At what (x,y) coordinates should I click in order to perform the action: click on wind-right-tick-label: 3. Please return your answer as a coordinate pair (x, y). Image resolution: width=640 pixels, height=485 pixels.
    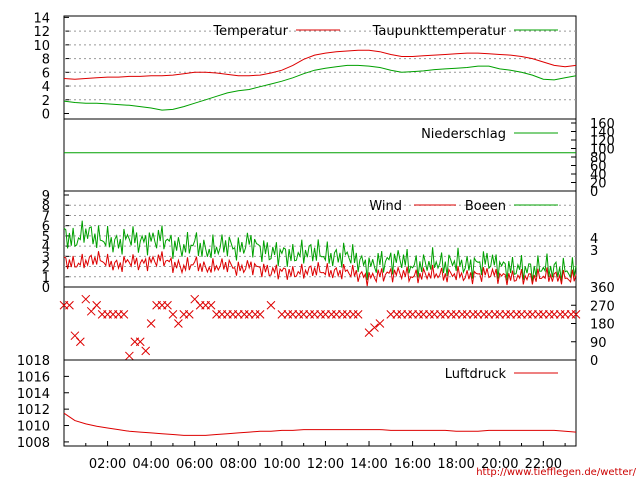
    Looking at the image, I should click on (594, 251).